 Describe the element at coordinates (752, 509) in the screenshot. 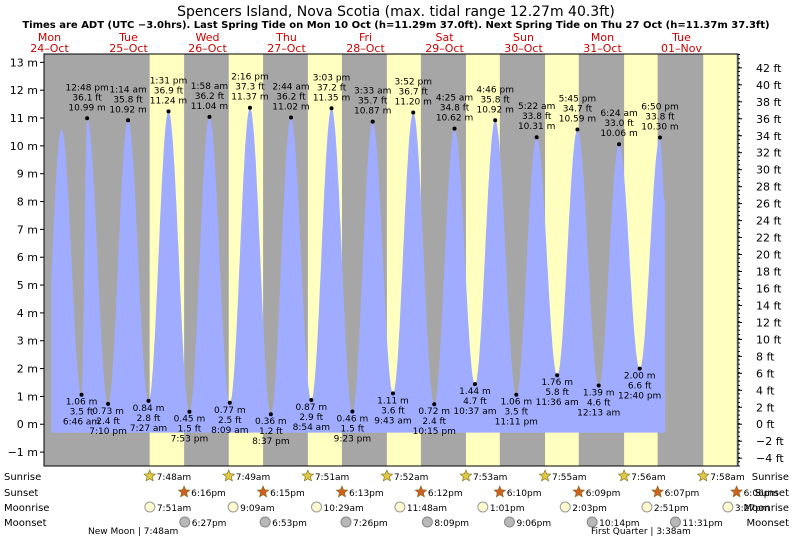

I see `moonrise-time: 3:27pm` at that location.